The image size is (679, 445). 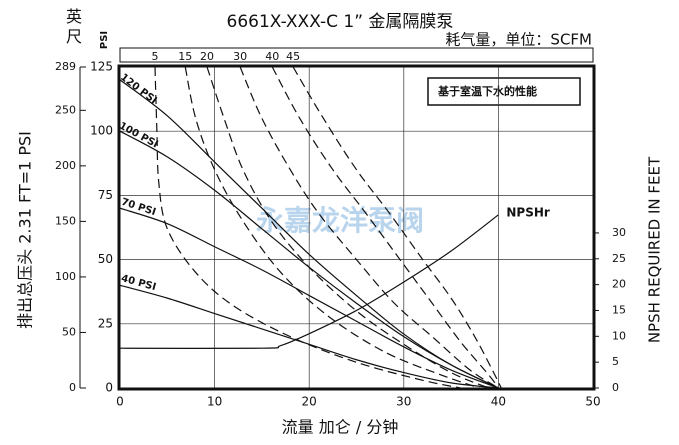 What do you see at coordinates (214, 402) in the screenshot?
I see `x-tick-label: 10` at bounding box center [214, 402].